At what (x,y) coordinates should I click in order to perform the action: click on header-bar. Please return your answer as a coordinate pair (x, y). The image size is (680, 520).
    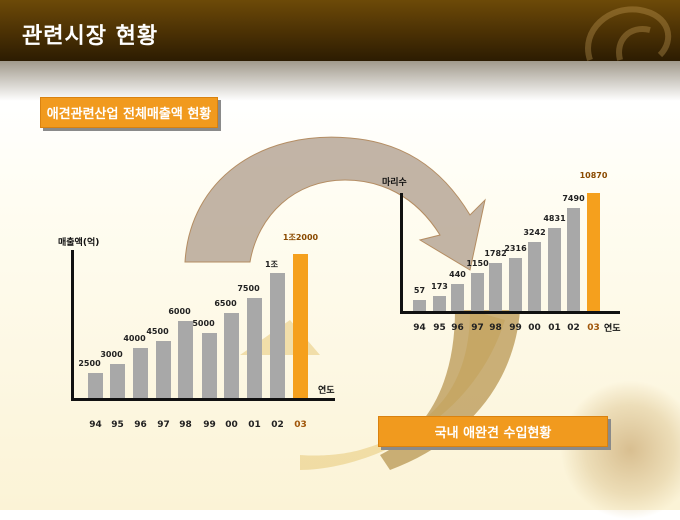
    Looking at the image, I should click on (340, 30).